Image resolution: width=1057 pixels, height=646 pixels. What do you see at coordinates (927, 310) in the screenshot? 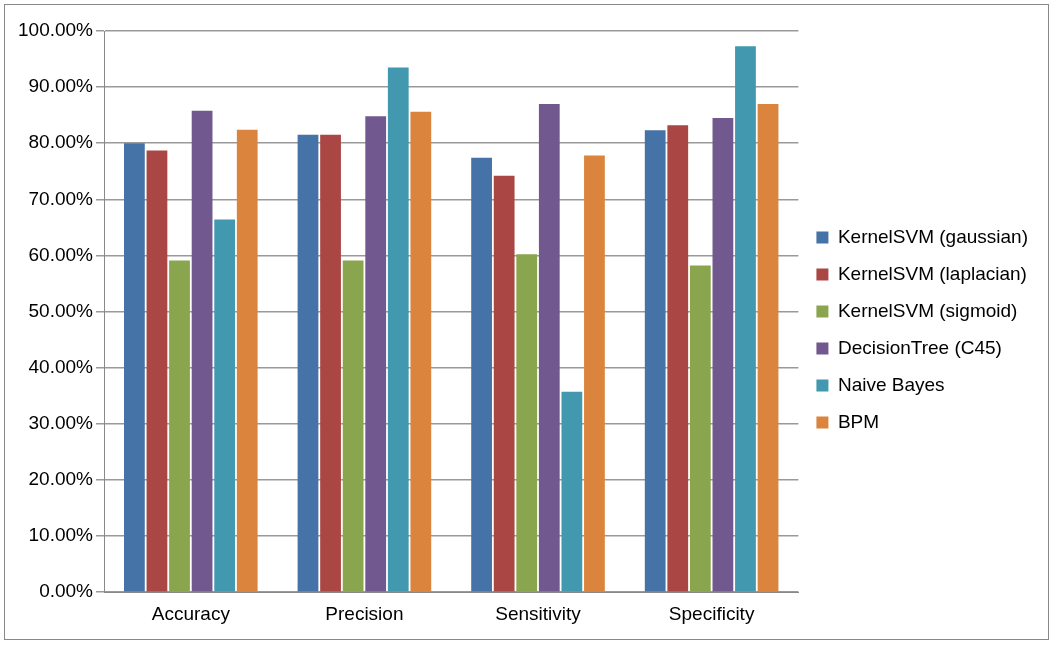
I see `legend-label: KernelSVM (sigmoid)` at bounding box center [927, 310].